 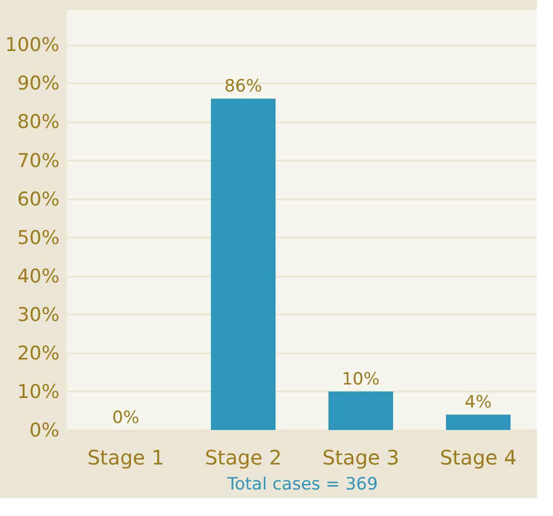 What do you see at coordinates (38, 161) in the screenshot?
I see `y-tick-label: 70%` at bounding box center [38, 161].